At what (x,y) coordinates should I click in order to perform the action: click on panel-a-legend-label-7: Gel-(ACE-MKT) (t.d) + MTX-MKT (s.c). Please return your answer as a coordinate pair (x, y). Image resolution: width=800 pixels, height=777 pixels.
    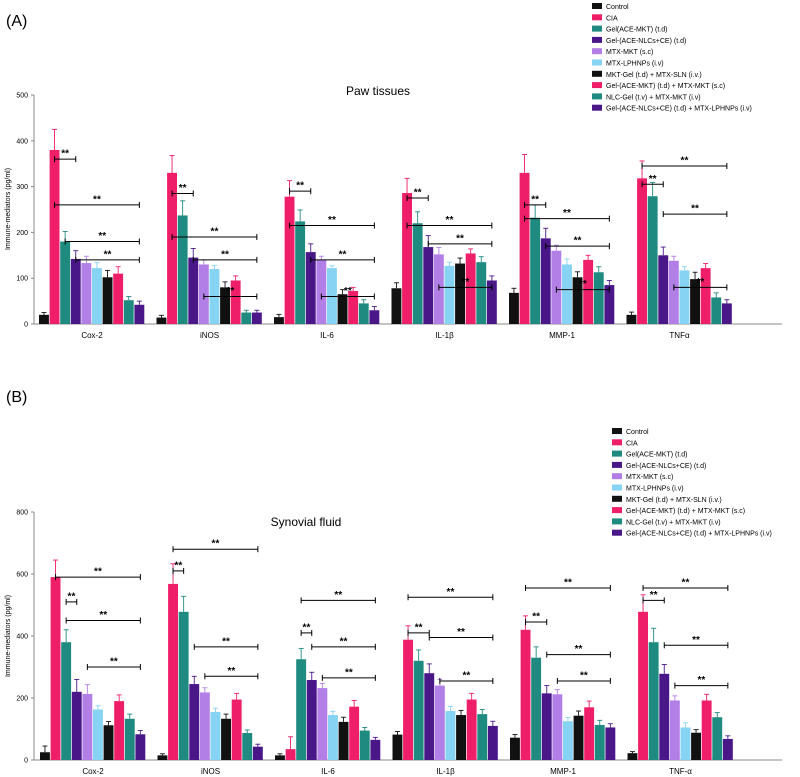
    Looking at the image, I should click on (665, 86).